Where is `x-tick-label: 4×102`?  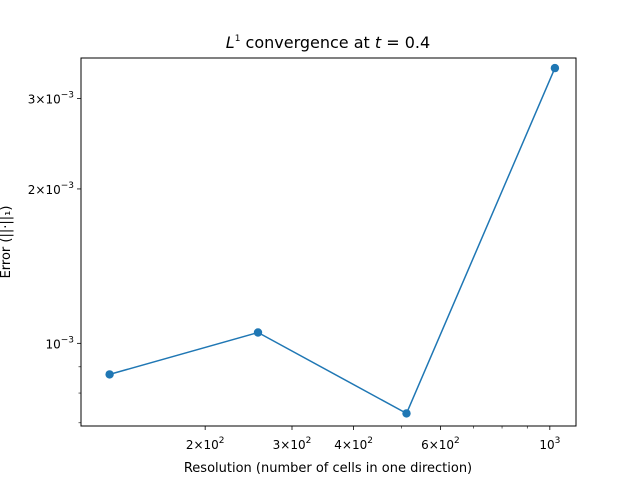 x-tick-label: 4×102 is located at coordinates (353, 444).